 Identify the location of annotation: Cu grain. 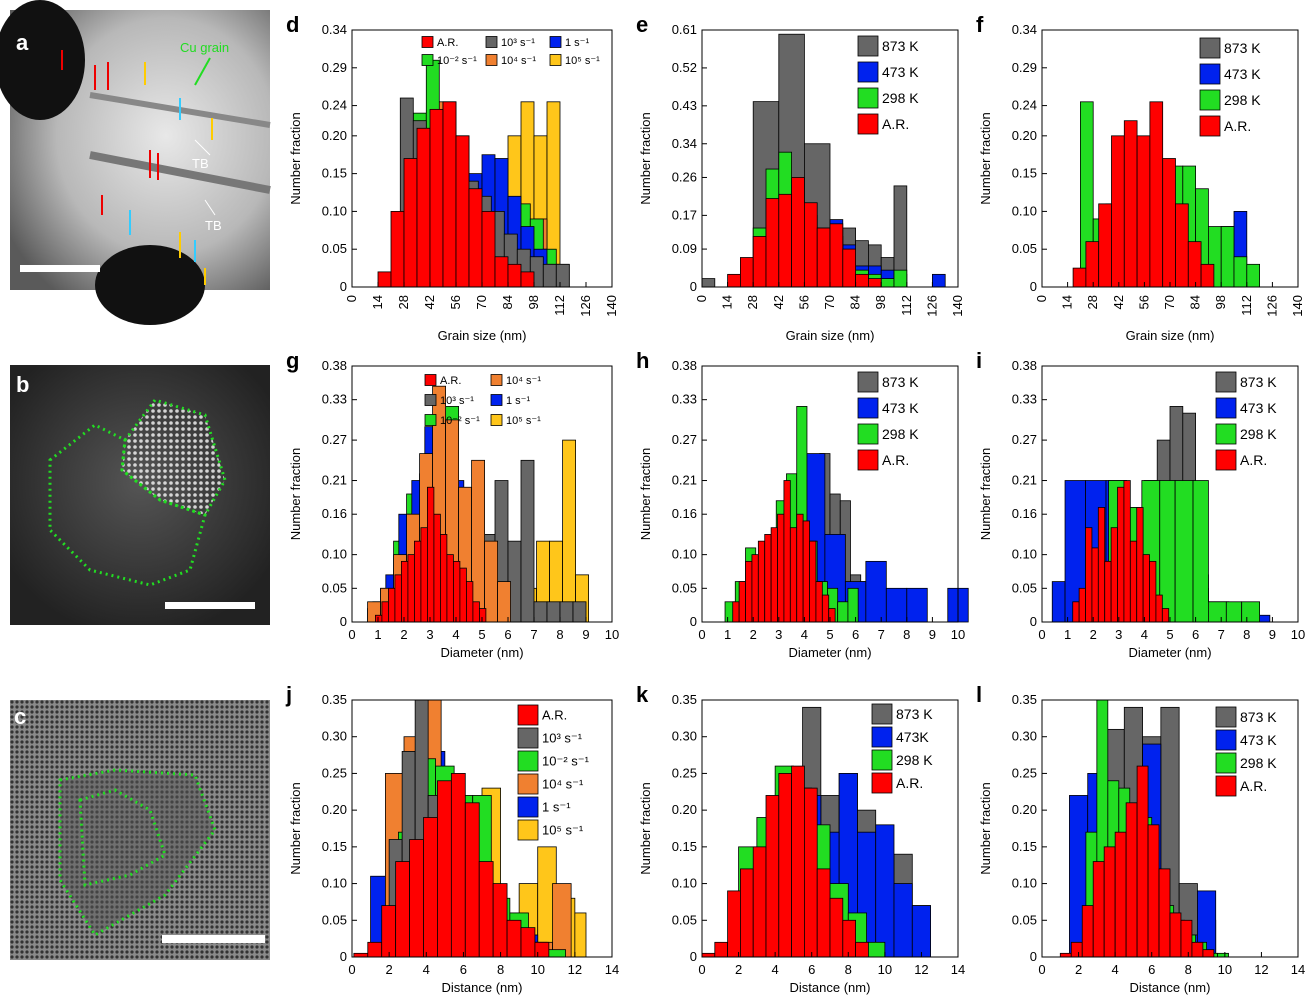
(204, 47).